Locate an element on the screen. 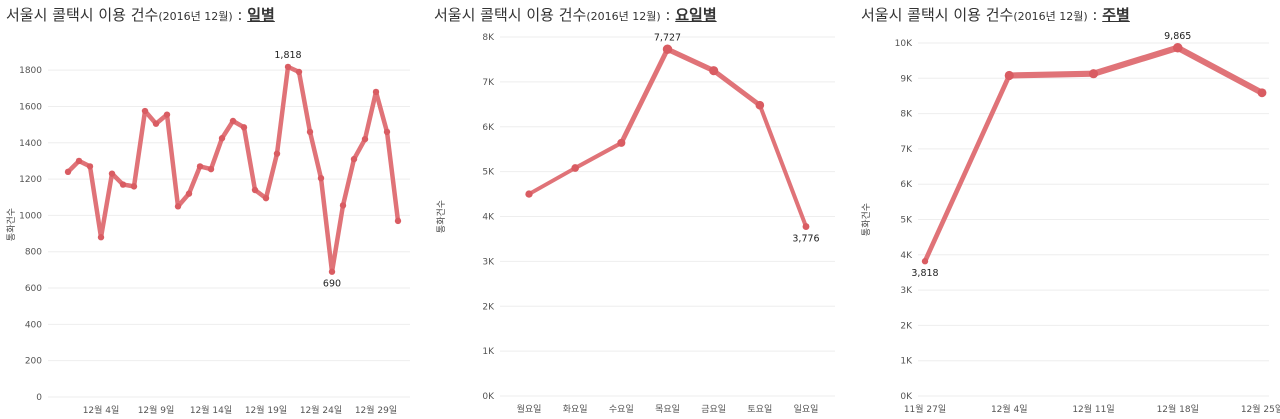  y-tick-label: 1600 is located at coordinates (30, 107).